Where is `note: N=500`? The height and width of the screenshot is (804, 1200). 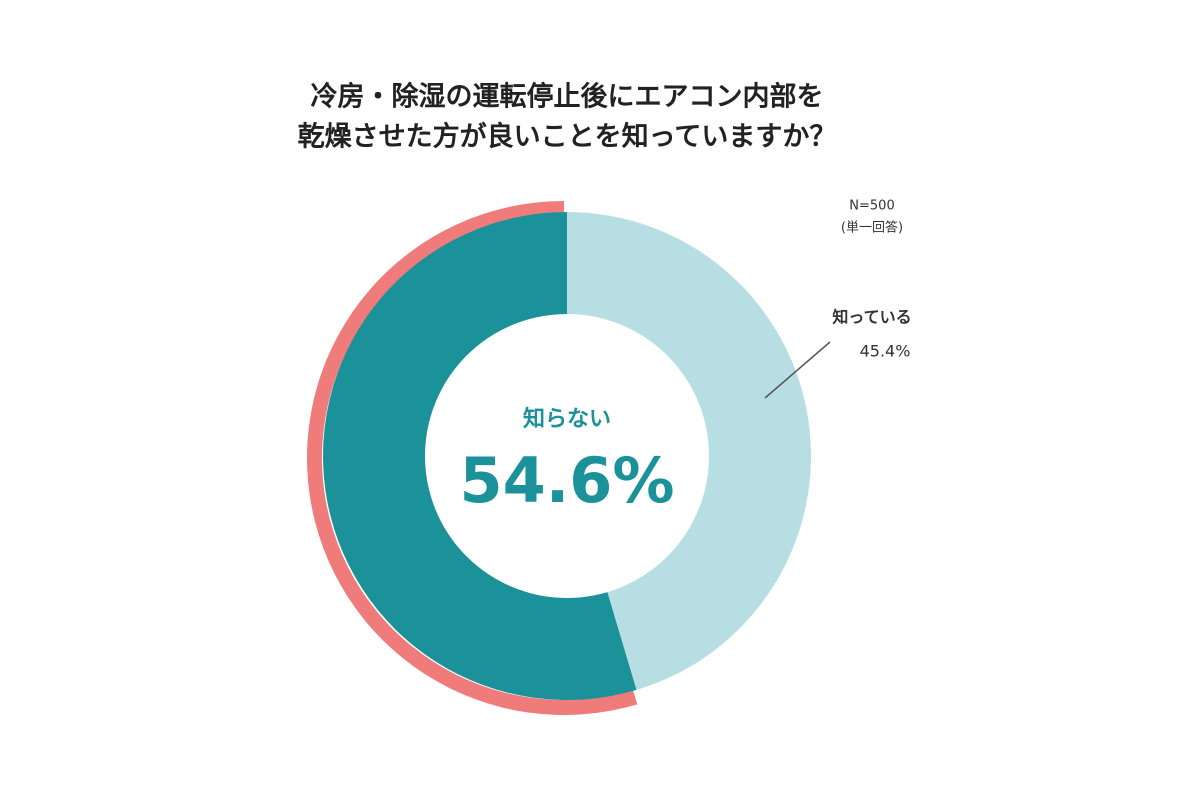
note: N=500 is located at coordinates (871, 206).